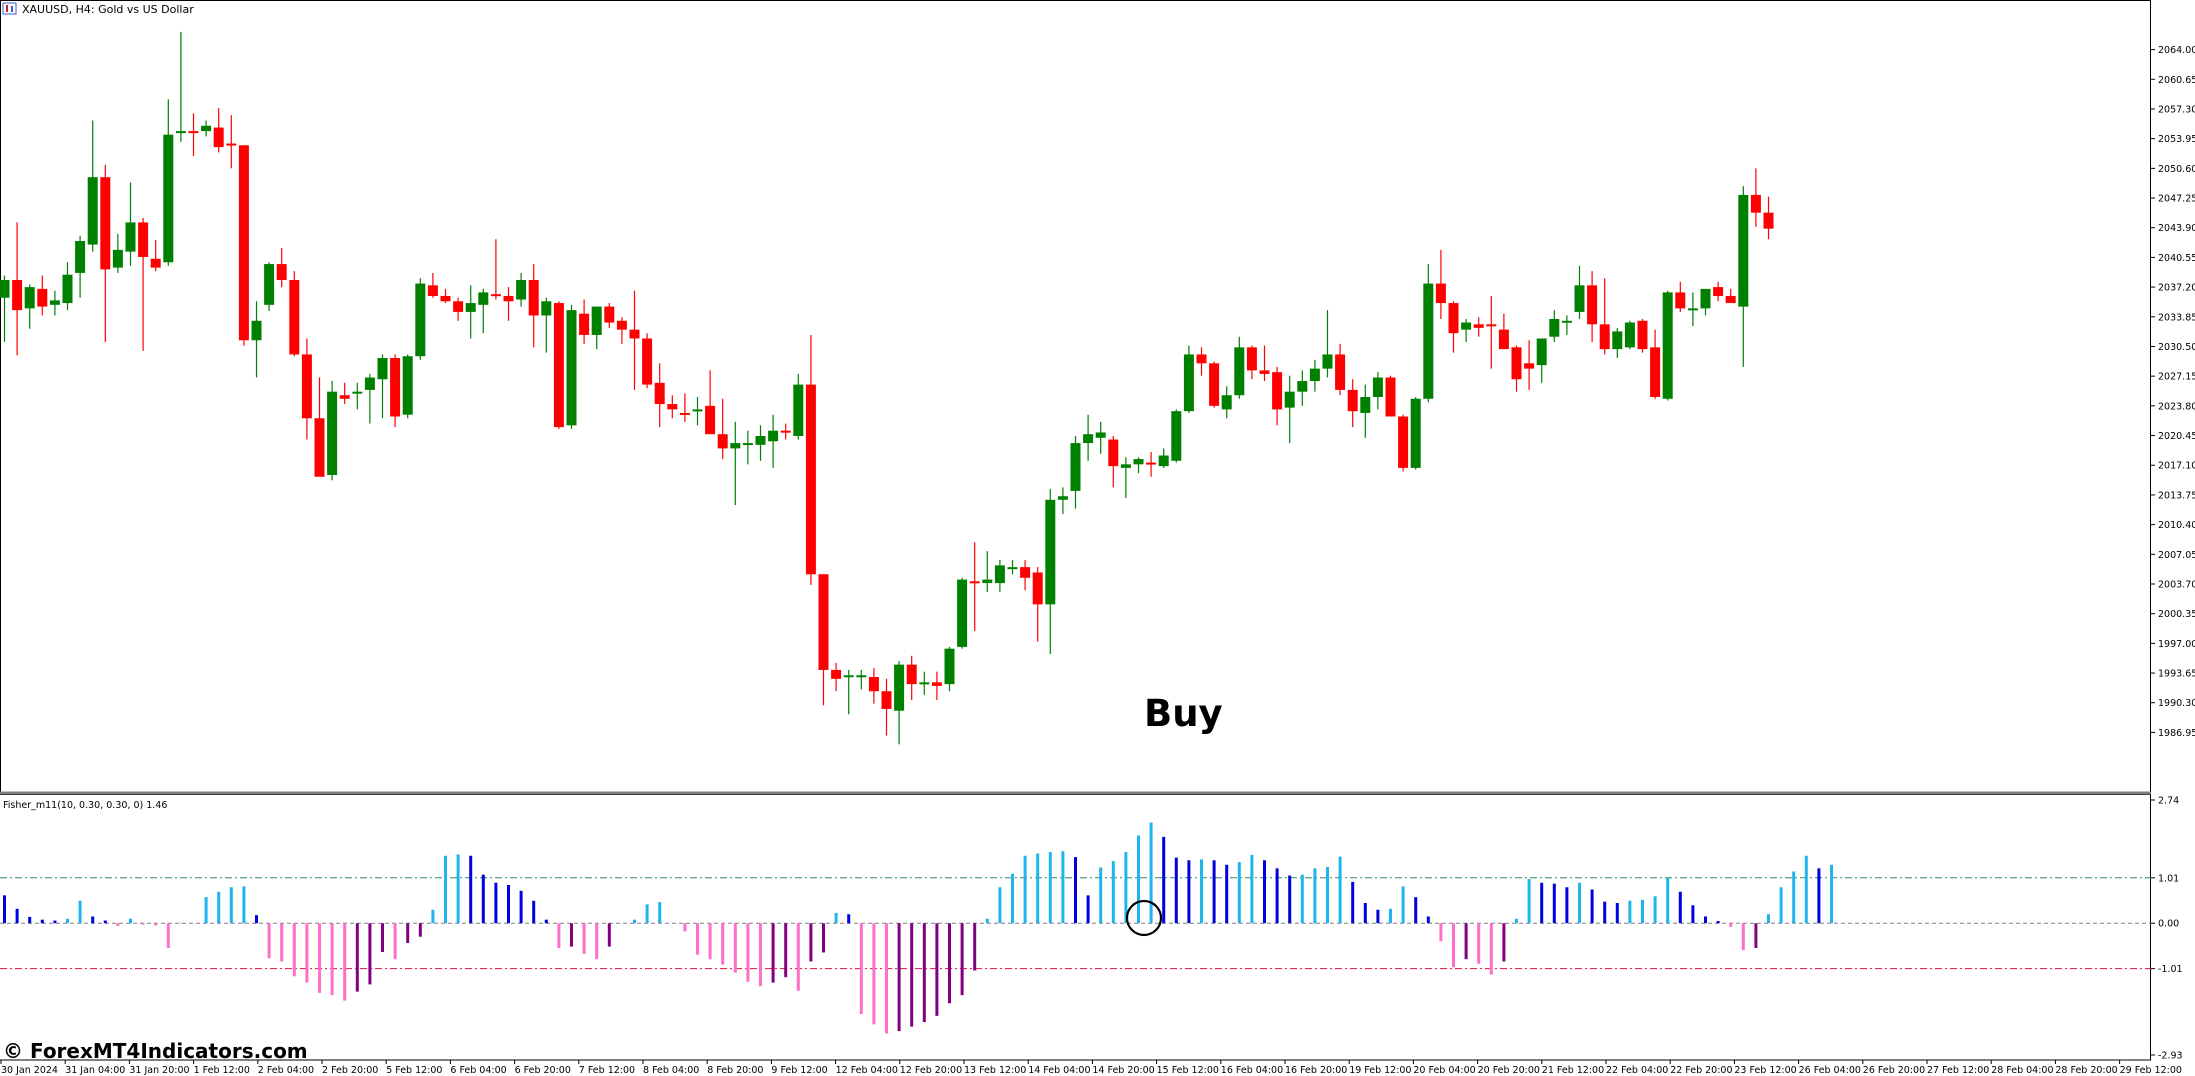 The width and height of the screenshot is (2195, 1076). Describe the element at coordinates (2176, 199) in the screenshot. I see `price-tick-label: 2047.25` at that location.